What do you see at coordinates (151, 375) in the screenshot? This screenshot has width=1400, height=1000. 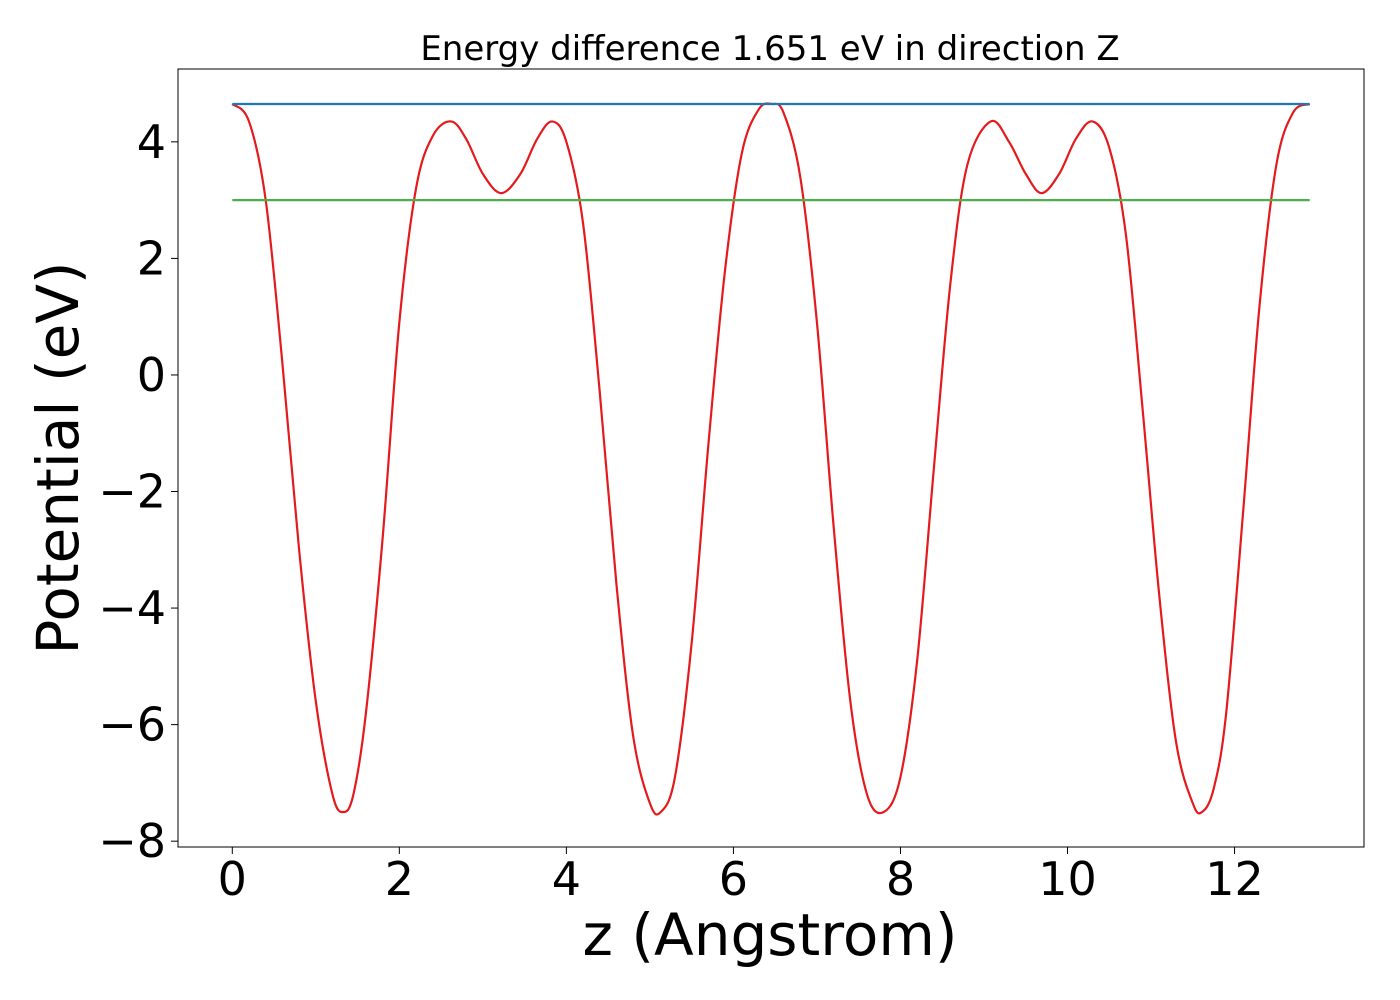 I see `y-tick-label: 0` at bounding box center [151, 375].